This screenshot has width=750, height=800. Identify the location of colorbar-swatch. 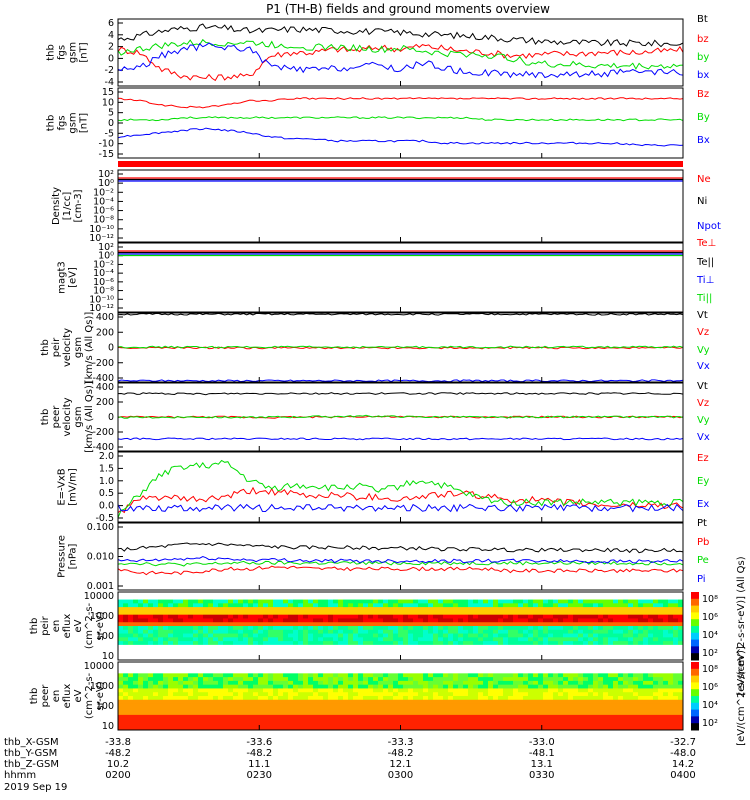
(695, 602).